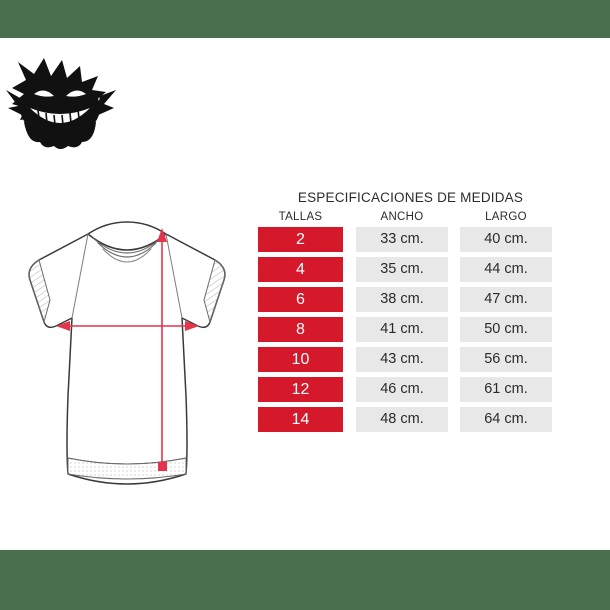 The height and width of the screenshot is (610, 610). I want to click on width-cell: 41 cm., so click(402, 329).